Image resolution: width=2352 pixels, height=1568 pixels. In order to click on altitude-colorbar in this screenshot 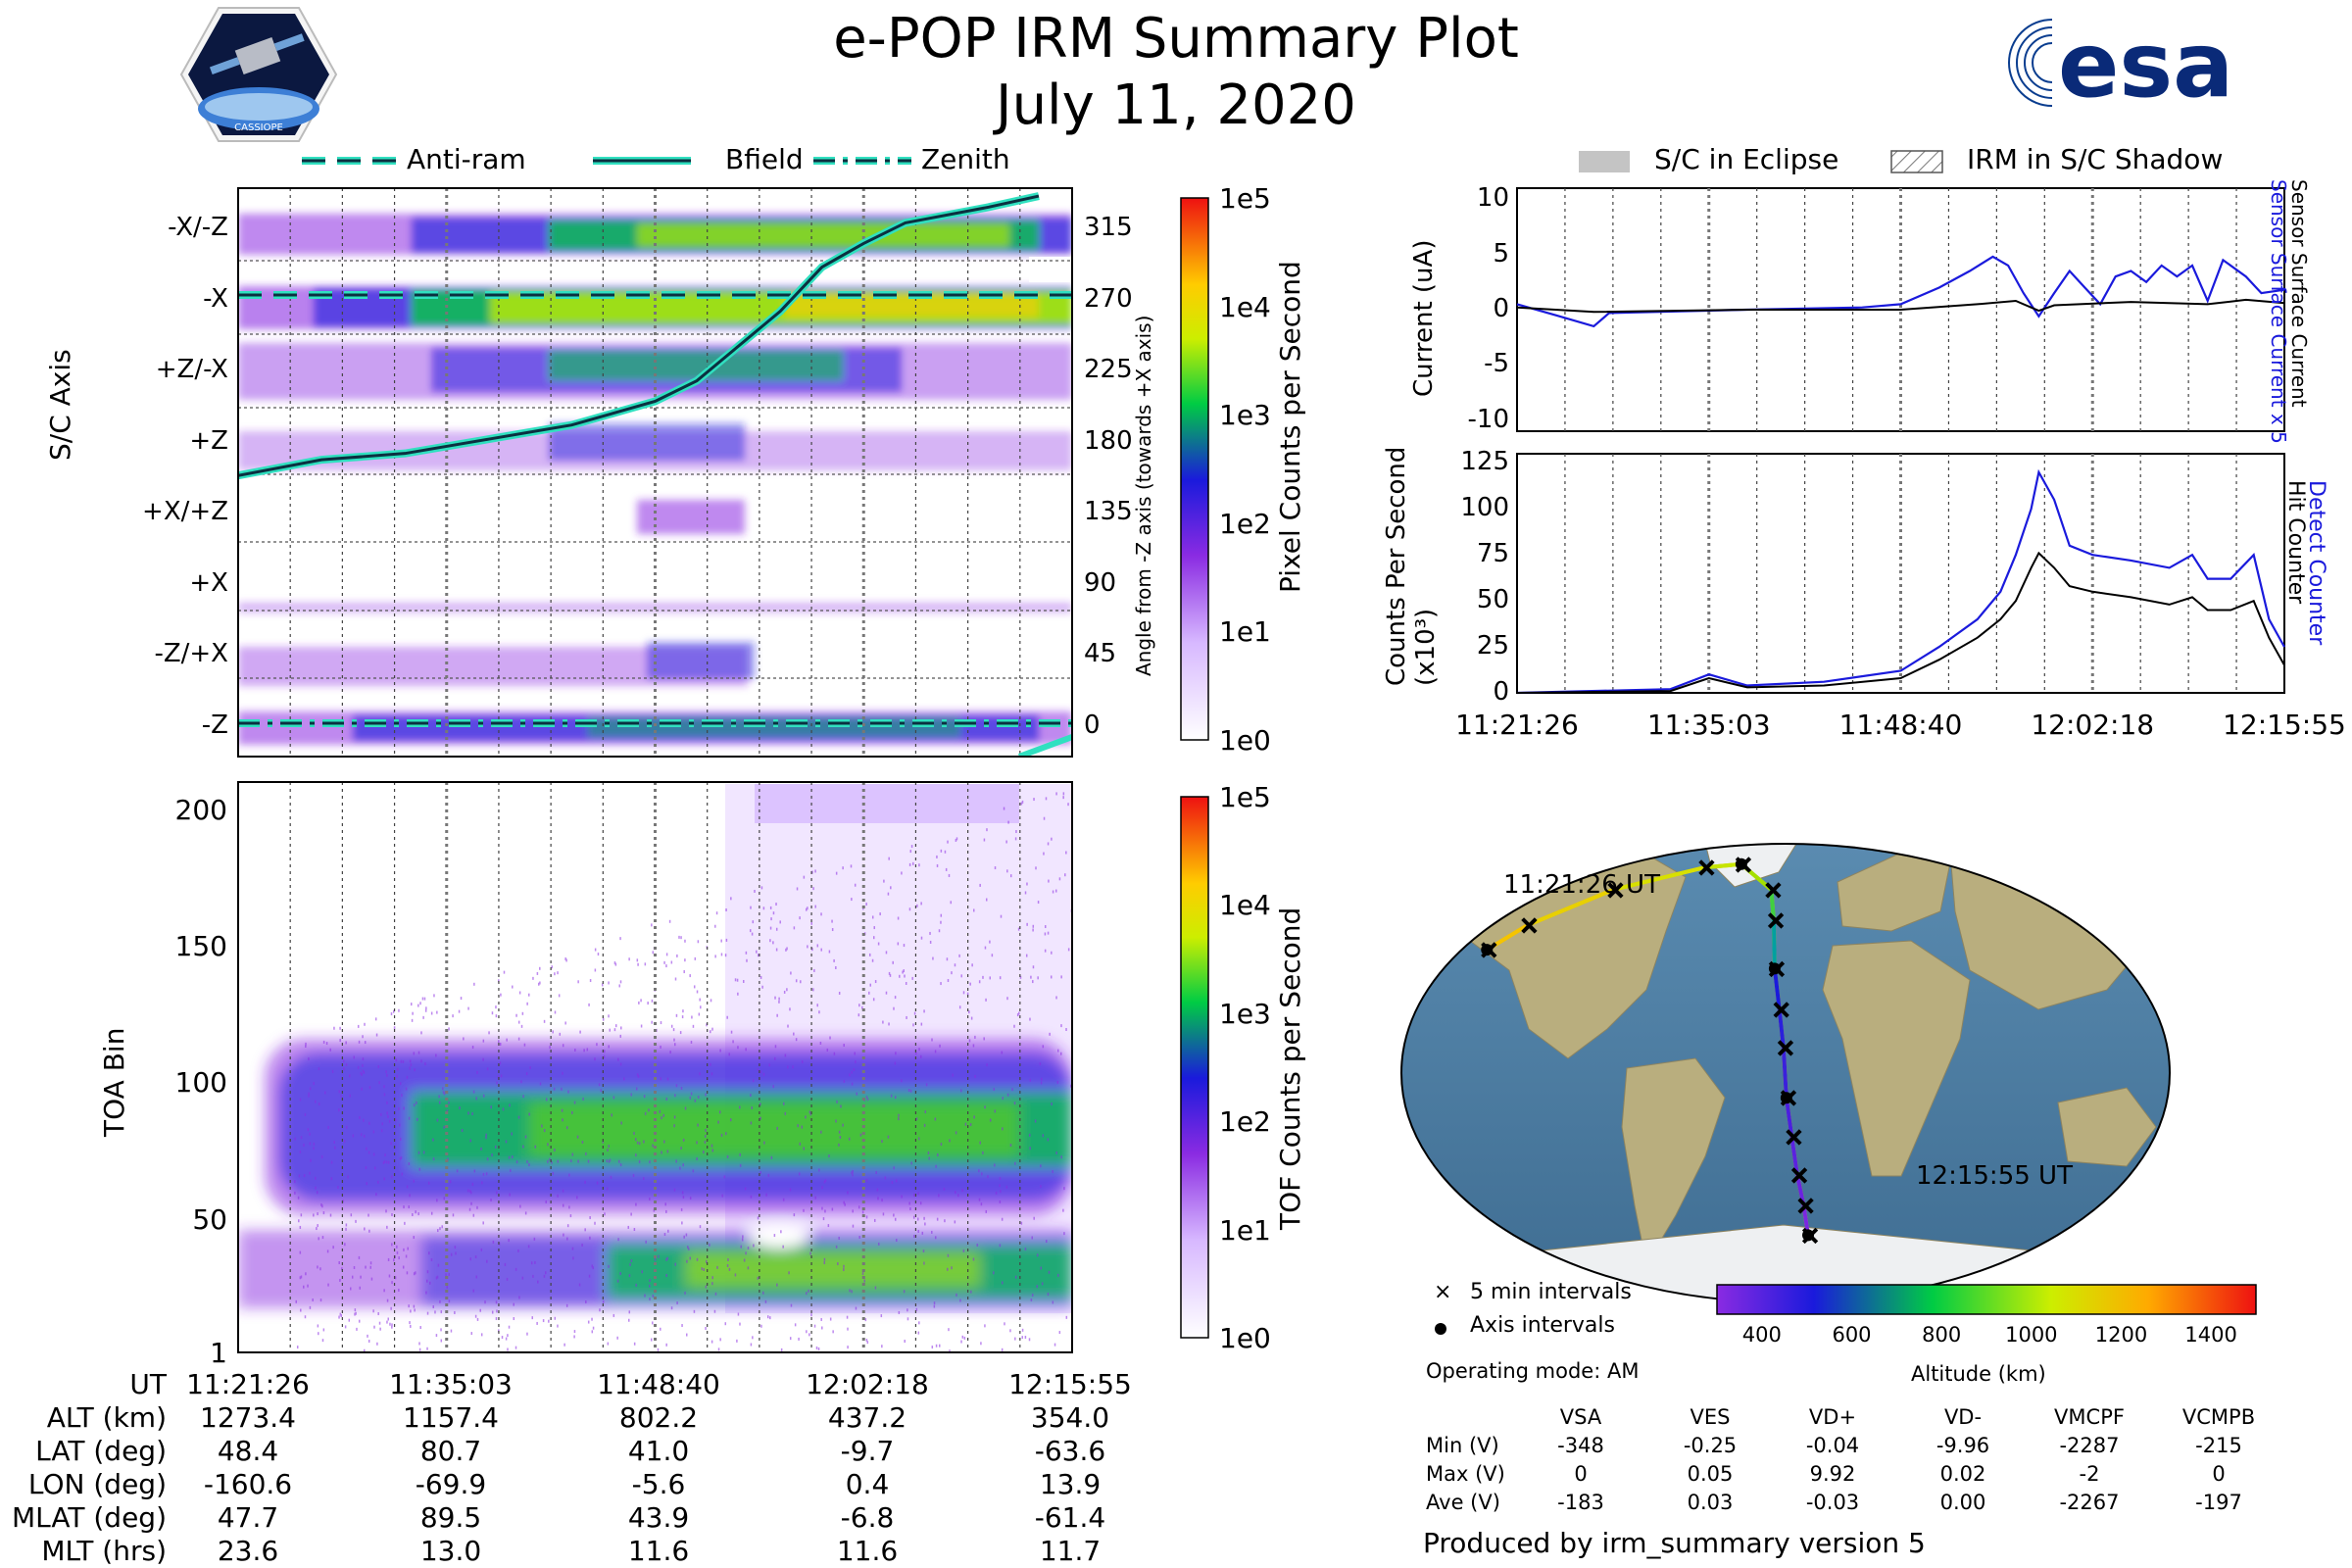, I will do `click(1986, 1299)`.